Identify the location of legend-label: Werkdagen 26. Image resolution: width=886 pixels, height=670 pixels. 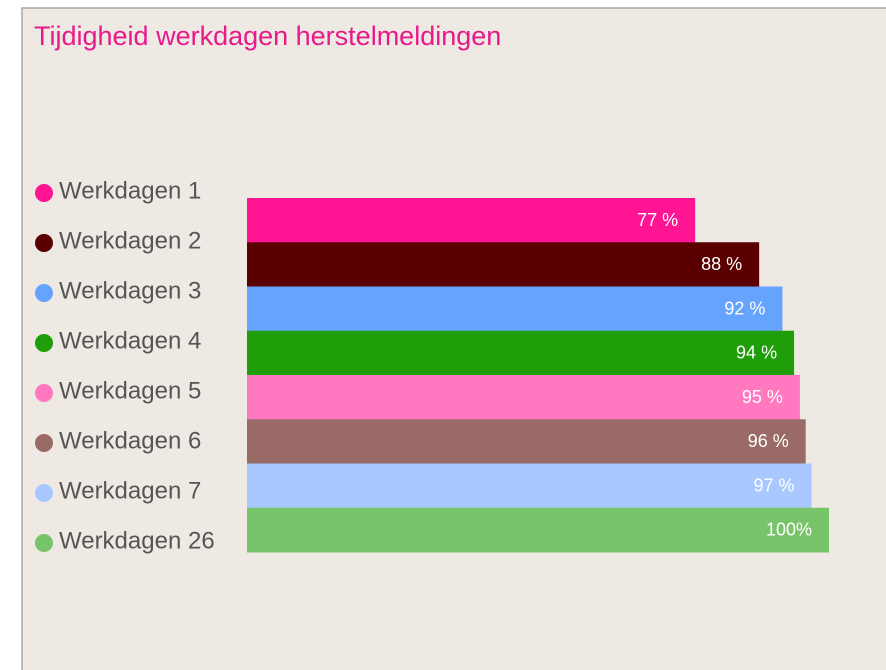
(137, 540).